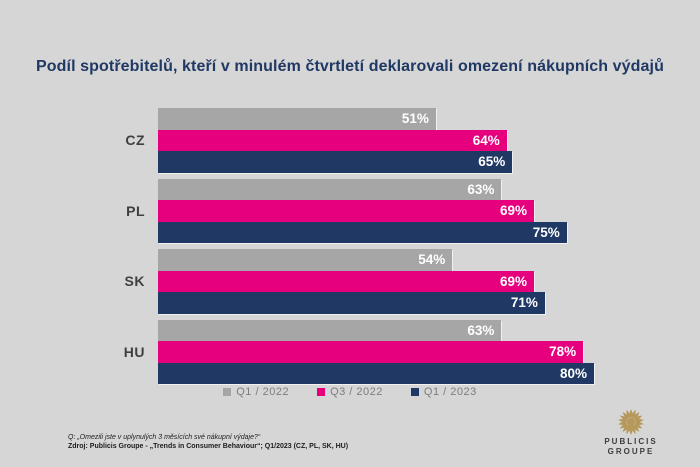 This screenshot has width=700, height=467. What do you see at coordinates (330, 330) in the screenshot?
I see `bar-hu-q1-2022: 63%` at bounding box center [330, 330].